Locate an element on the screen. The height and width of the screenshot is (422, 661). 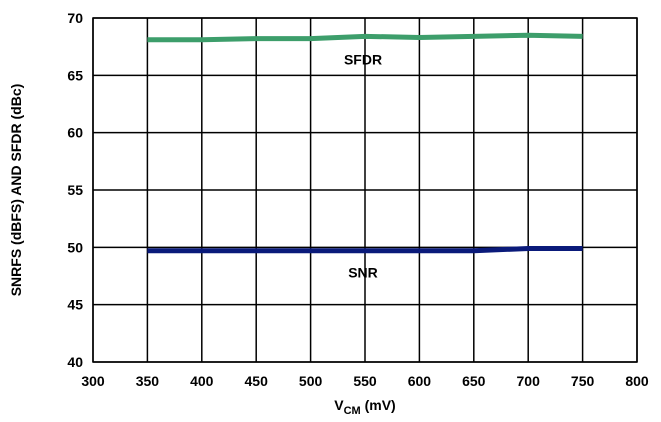
y-tick-label: 55 is located at coordinates (75, 190).